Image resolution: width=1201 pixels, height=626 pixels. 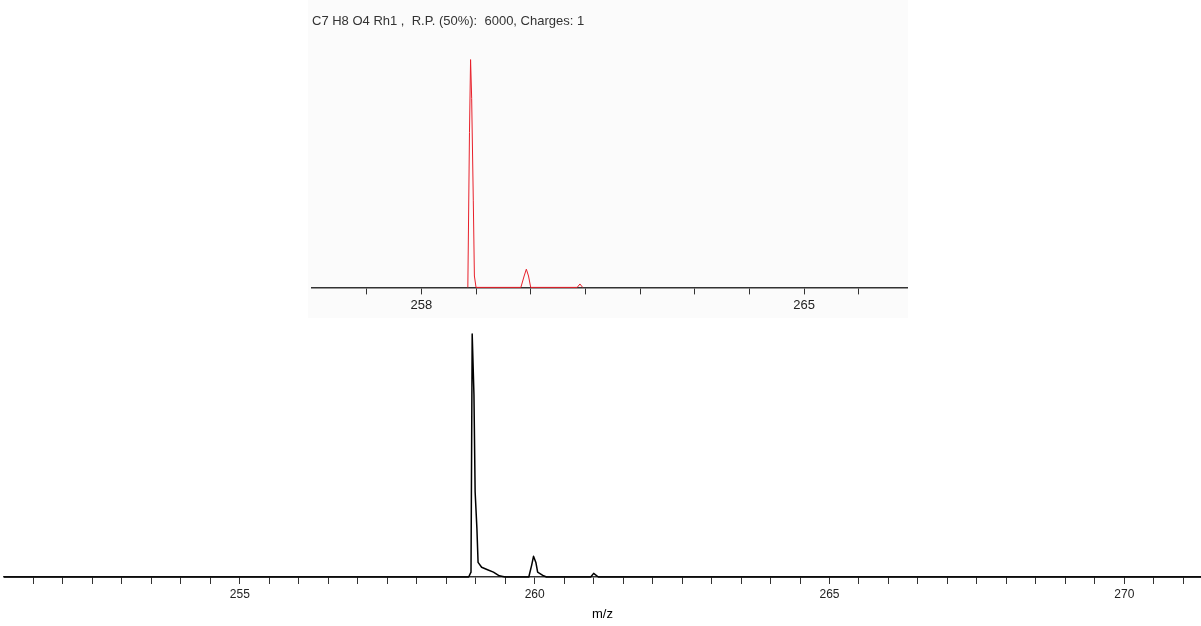 What do you see at coordinates (421, 304) in the screenshot?
I see `x-tick-label: 258` at bounding box center [421, 304].